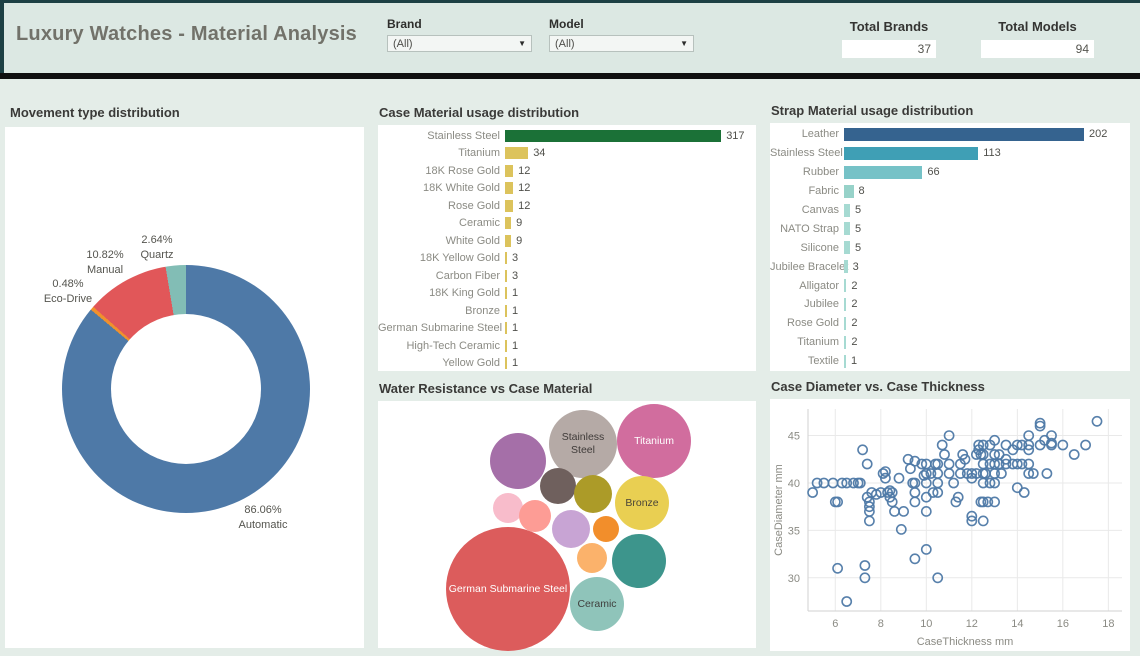  I want to click on bubble-stainless-steel: Stainless Steel, so click(583, 444).